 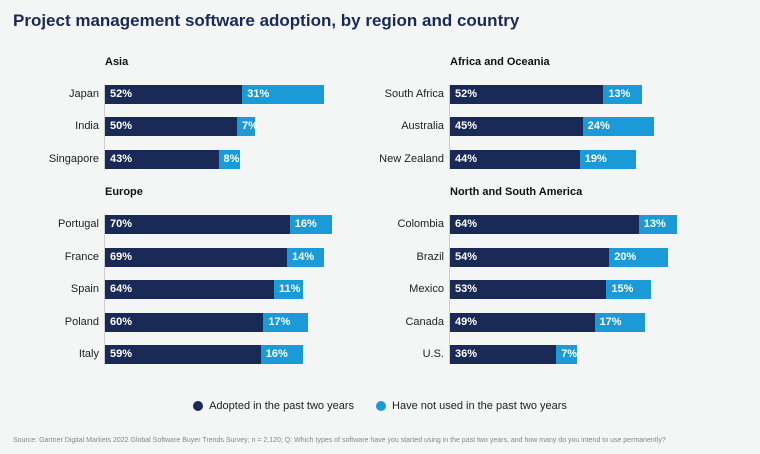 What do you see at coordinates (503, 354) in the screenshot?
I see `bar-adopted: 36%` at bounding box center [503, 354].